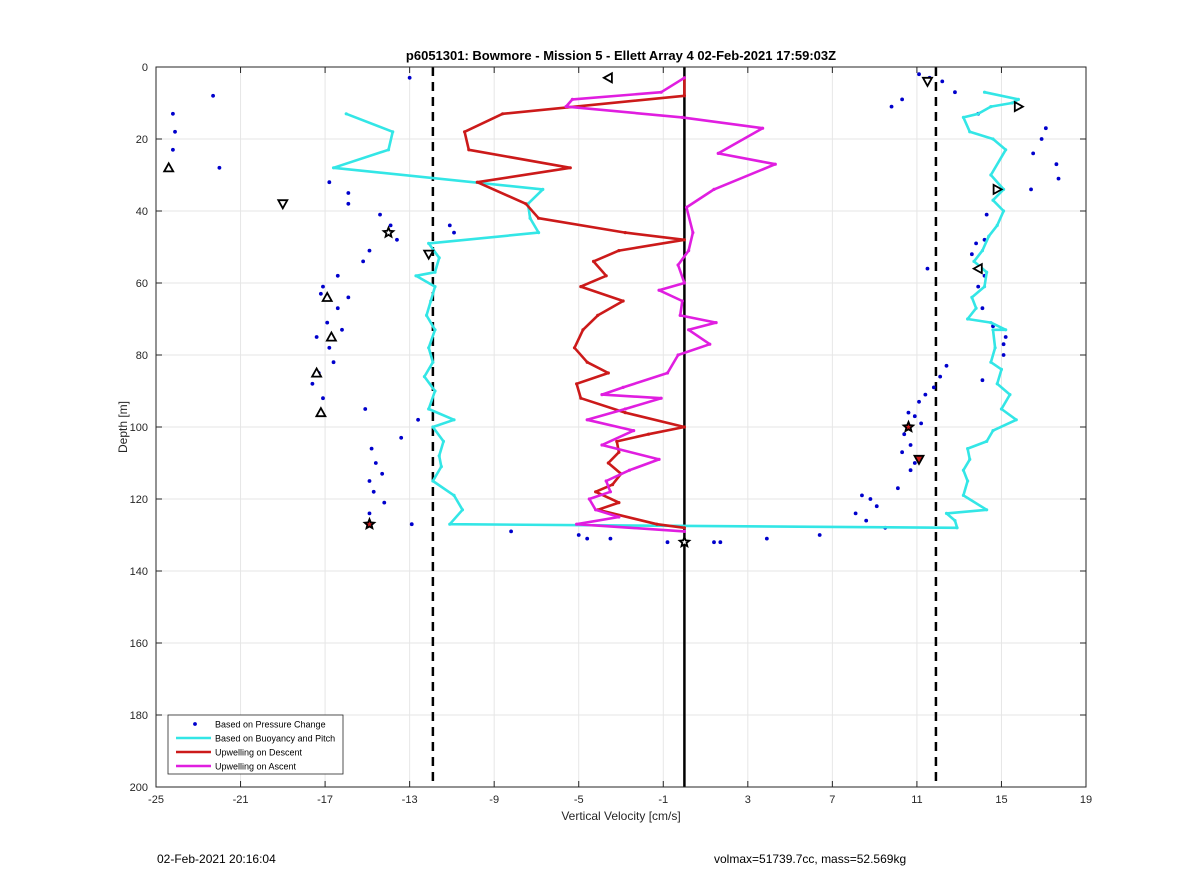 The image size is (1200, 885). What do you see at coordinates (139, 500) in the screenshot?
I see `y-tick-label: 120` at bounding box center [139, 500].